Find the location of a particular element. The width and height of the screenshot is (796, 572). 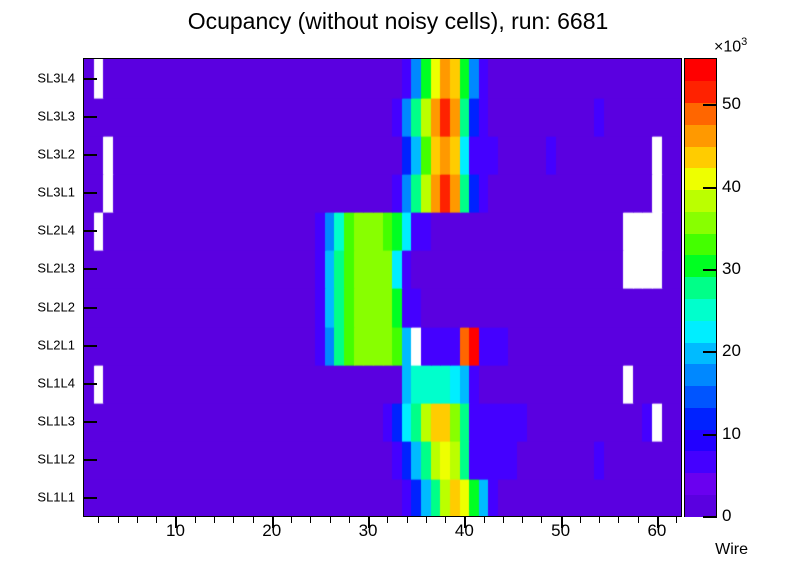

colorbar-exponent-base: ×10 is located at coordinates (728, 47).